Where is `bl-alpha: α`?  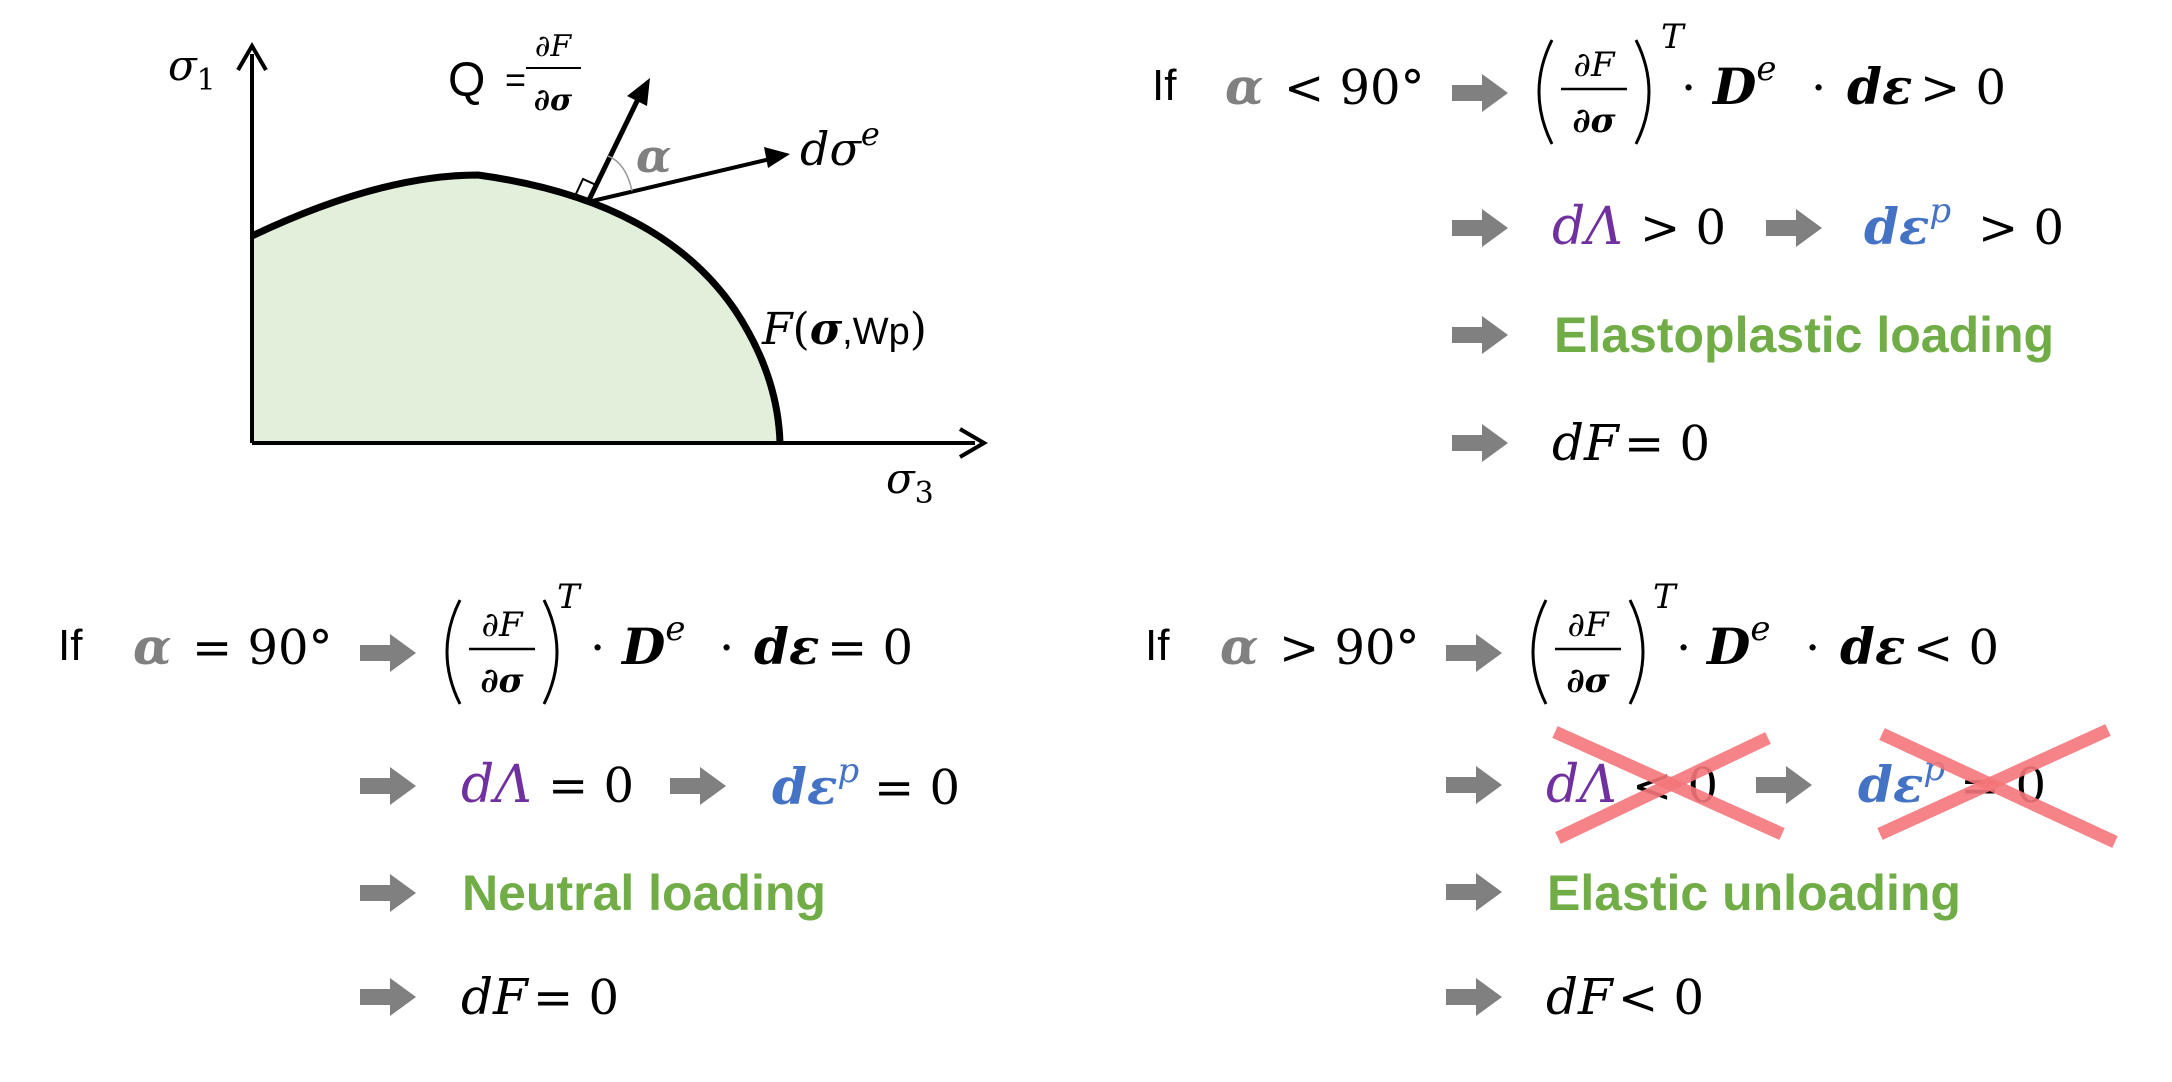
bl-alpha: α is located at coordinates (152, 646).